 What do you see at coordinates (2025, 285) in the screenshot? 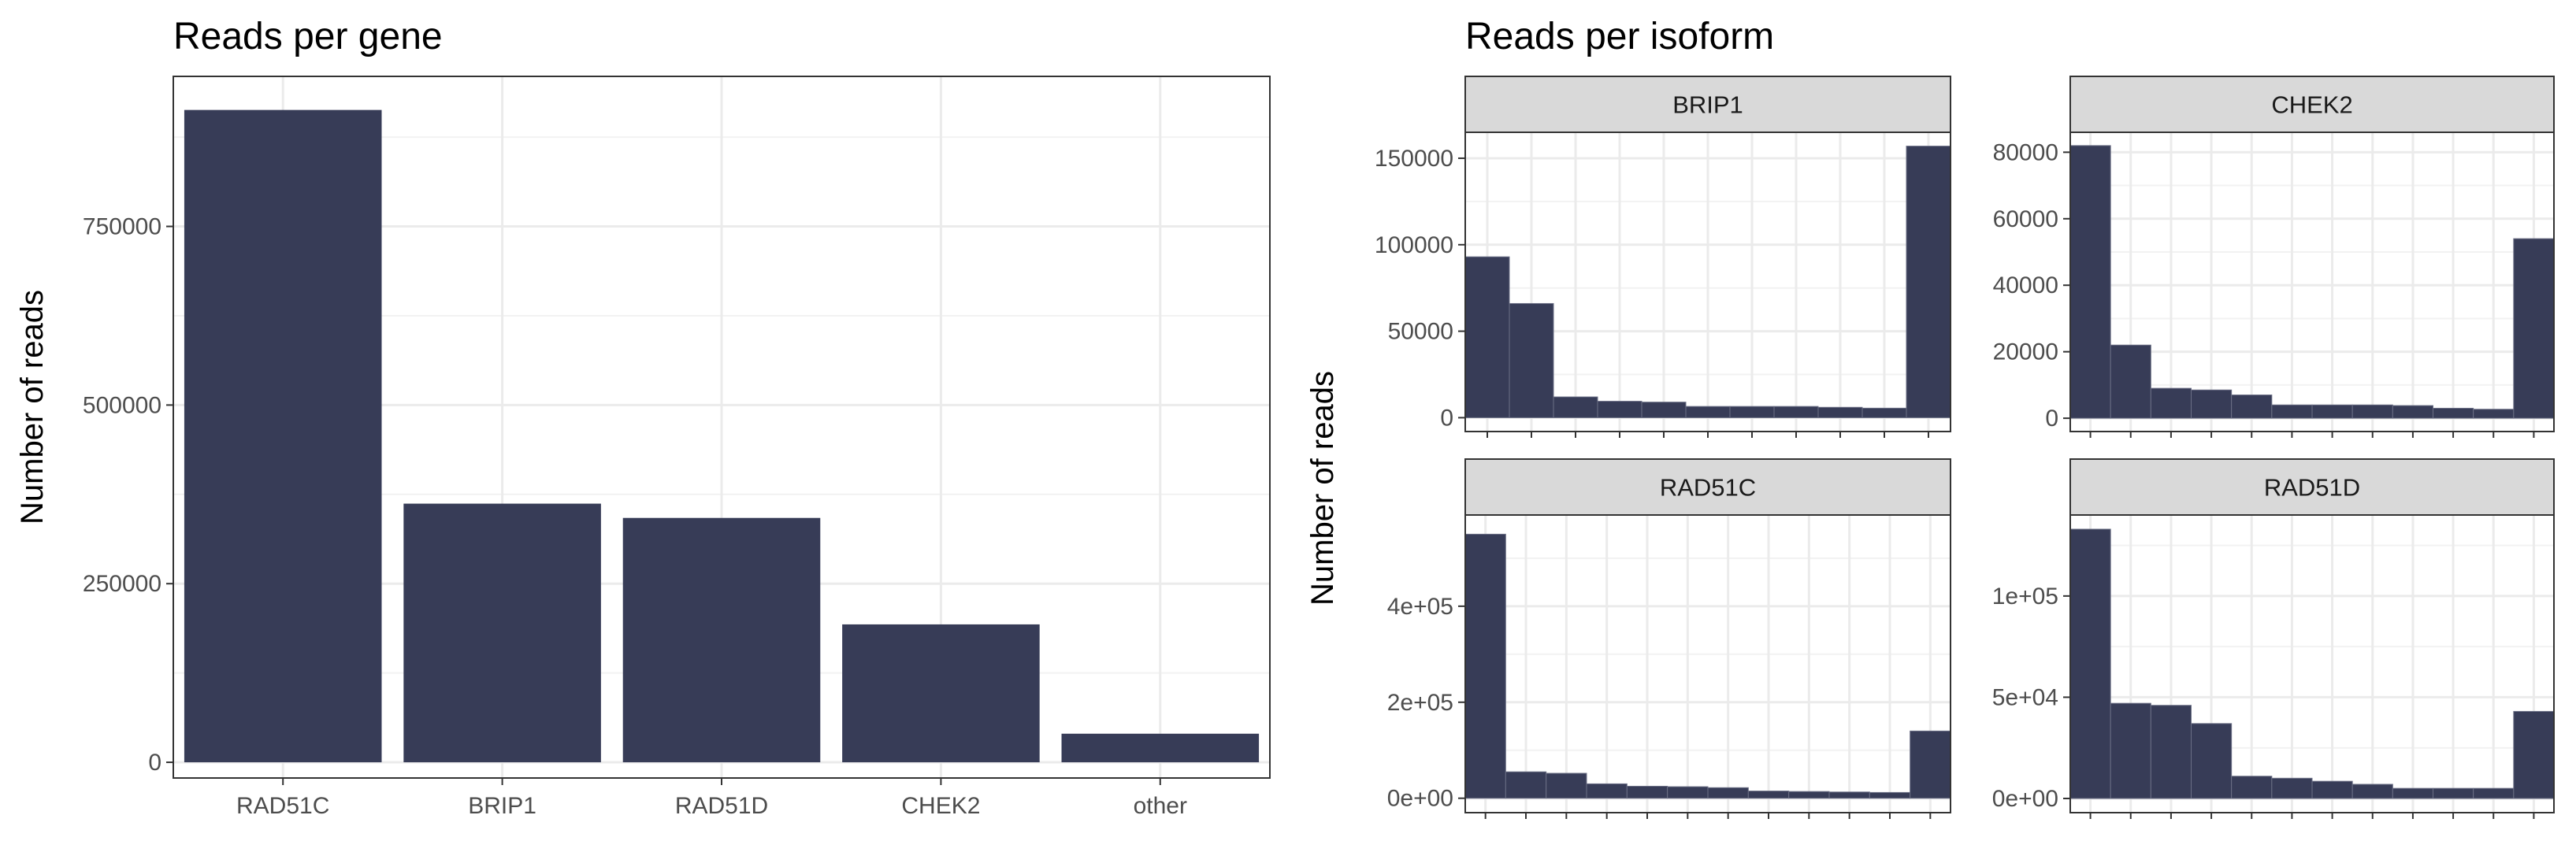
I see `facet-y-tick-label: 40000` at bounding box center [2025, 285].